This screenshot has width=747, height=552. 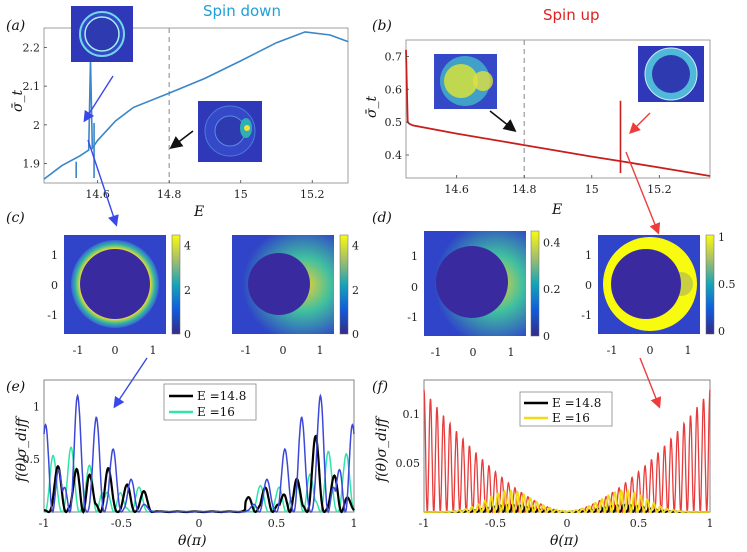 I want to click on spin-down-title: Spin down, so click(x=242, y=11).